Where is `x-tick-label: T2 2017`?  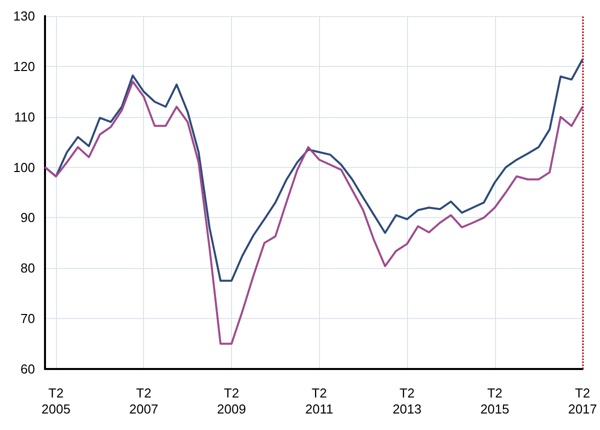 x-tick-label: T2 2017 is located at coordinates (582, 401).